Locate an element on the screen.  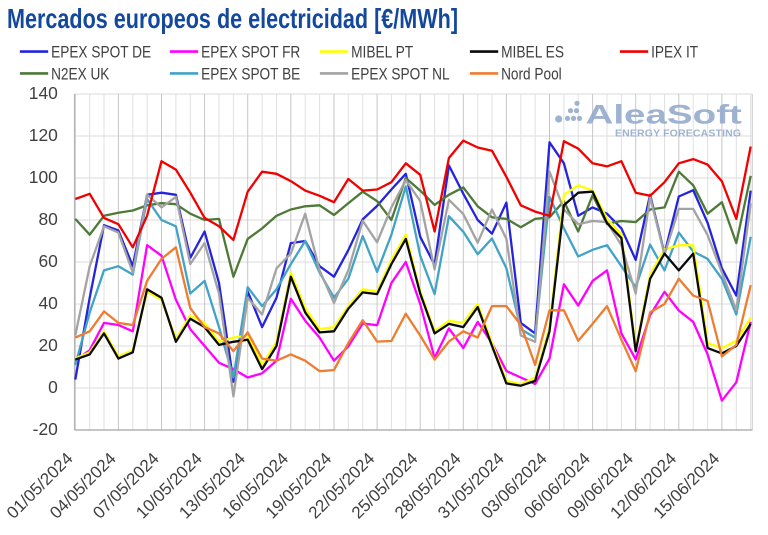
svg-text: N2EX UK is located at coordinates (80, 74).